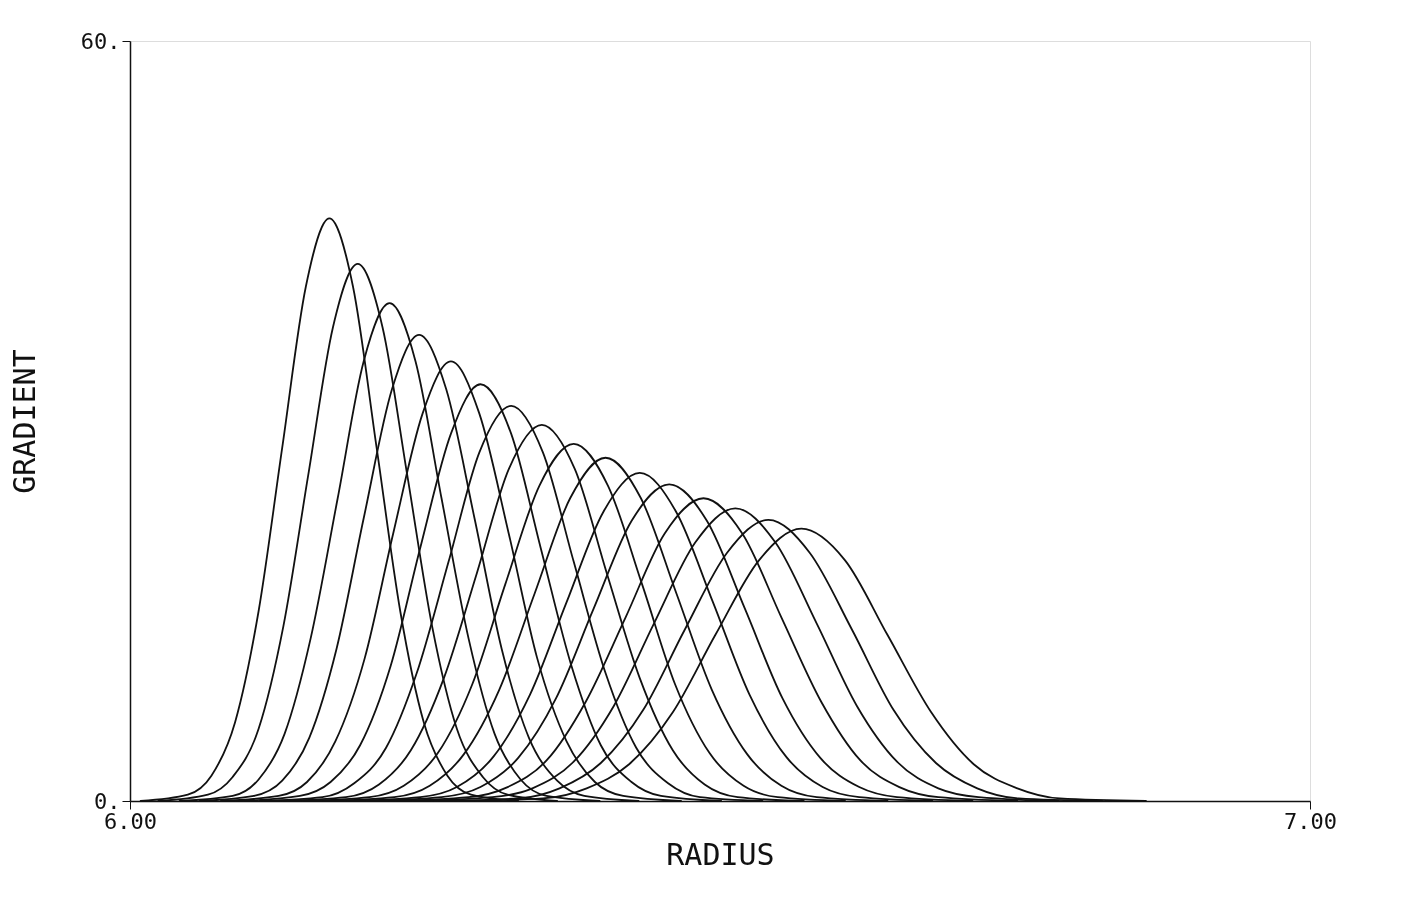  What do you see at coordinates (100, 41) in the screenshot?
I see `y-tick-label: 60.` at bounding box center [100, 41].